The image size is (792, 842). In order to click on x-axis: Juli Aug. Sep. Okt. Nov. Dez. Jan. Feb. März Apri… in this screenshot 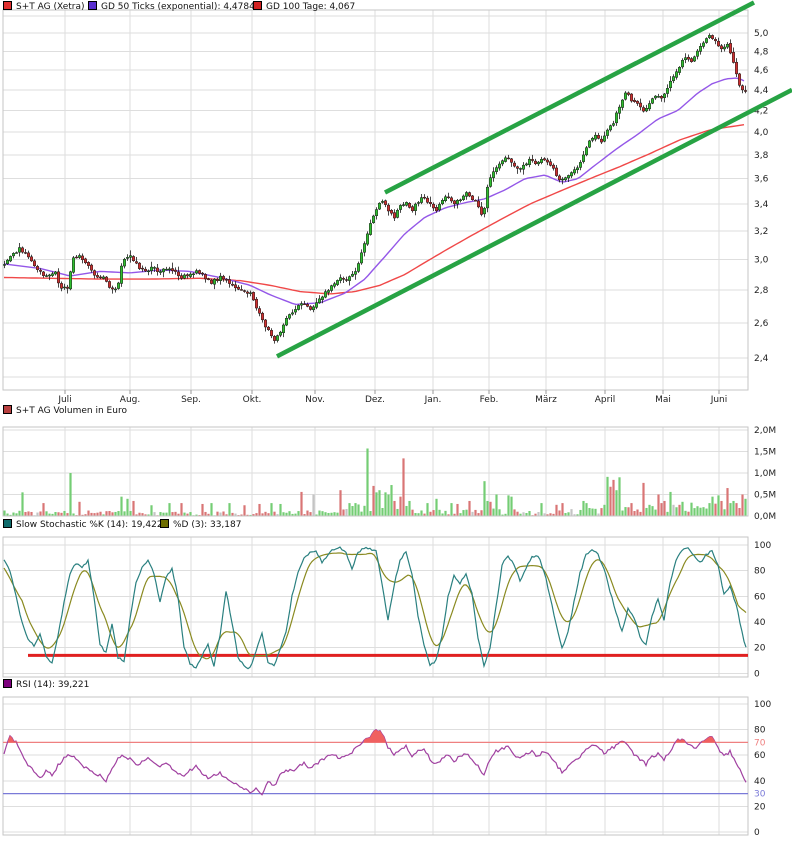, I will do `click(392, 397)`.